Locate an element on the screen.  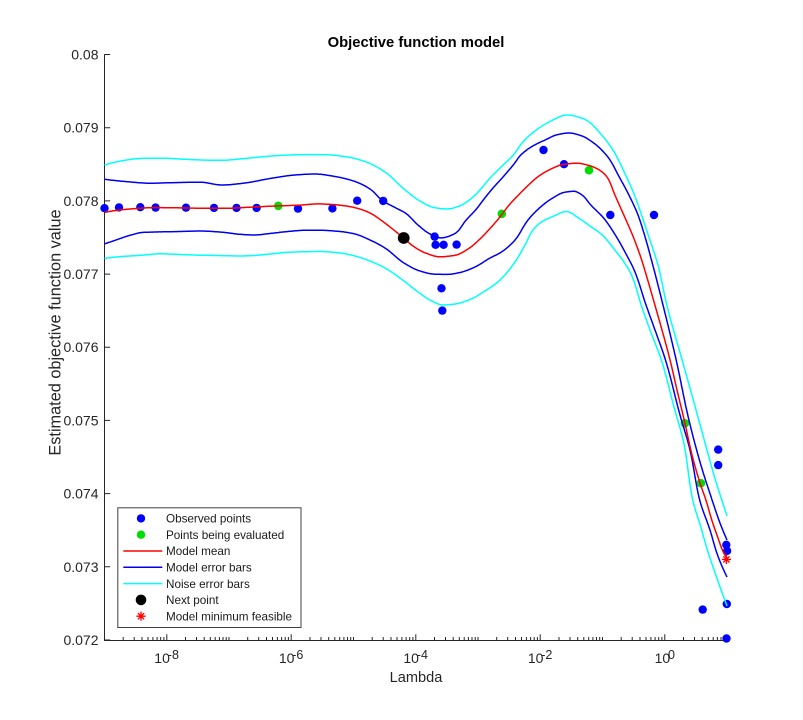
svg-text: 0.072 is located at coordinates (80, 640).